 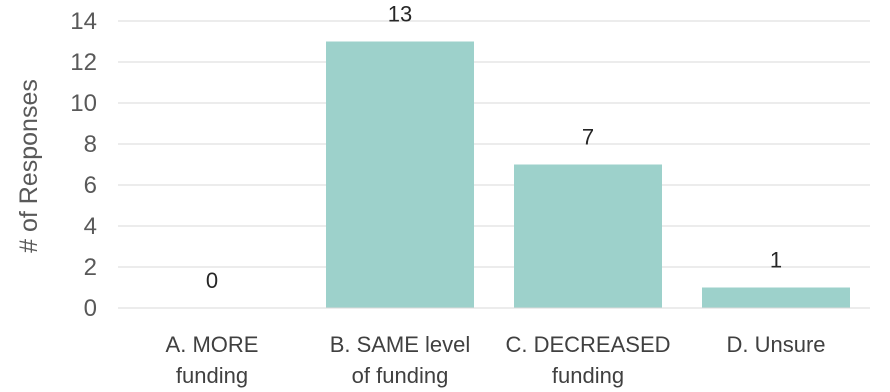 What do you see at coordinates (212, 280) in the screenshot?
I see `data-label: 0` at bounding box center [212, 280].